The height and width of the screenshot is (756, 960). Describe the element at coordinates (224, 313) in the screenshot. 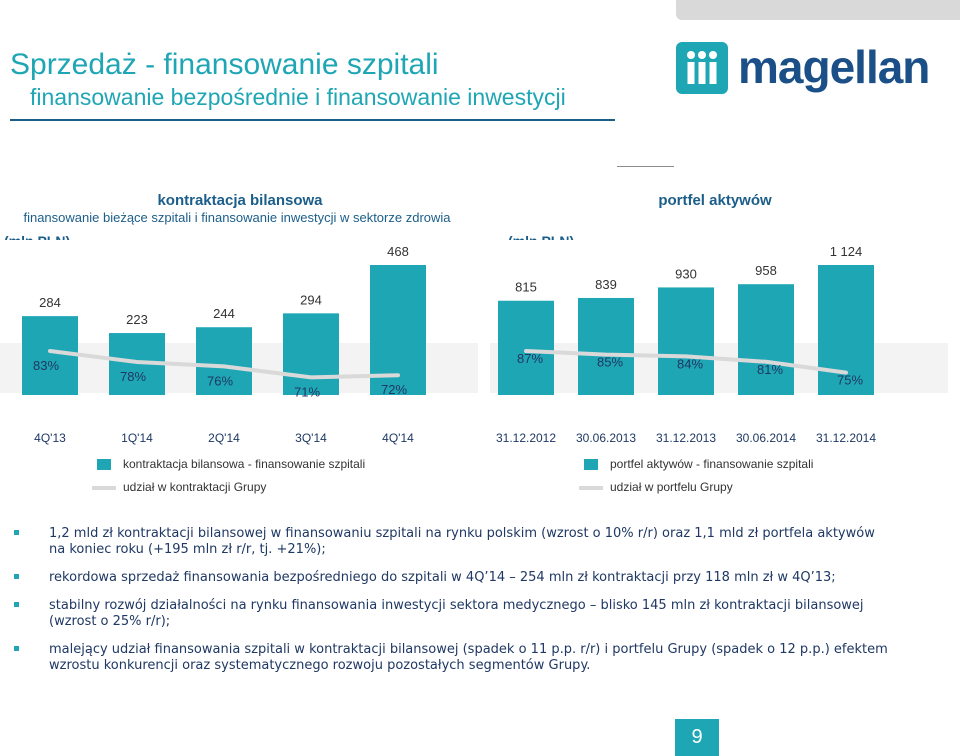

I see `bar-value-label: 244` at that location.